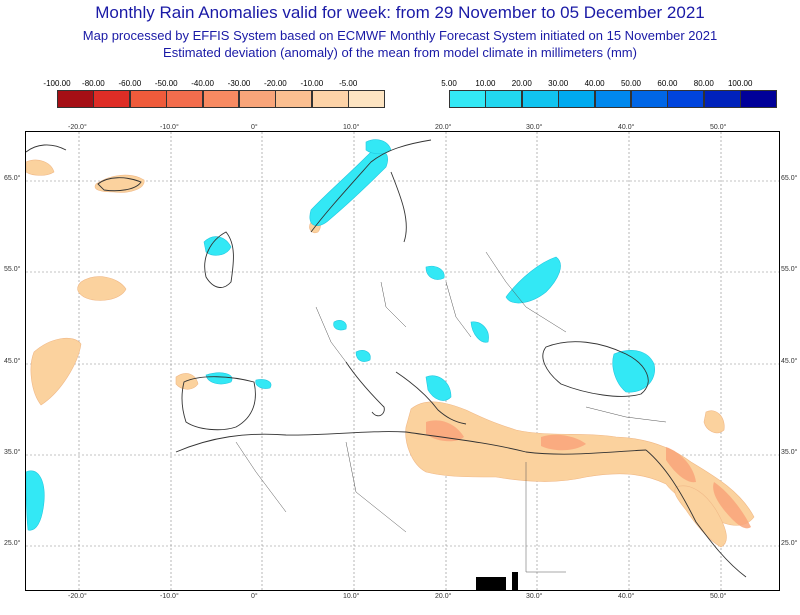  Describe the element at coordinates (633, 371) in the screenshot. I see `wet-area-black-sea` at that location.